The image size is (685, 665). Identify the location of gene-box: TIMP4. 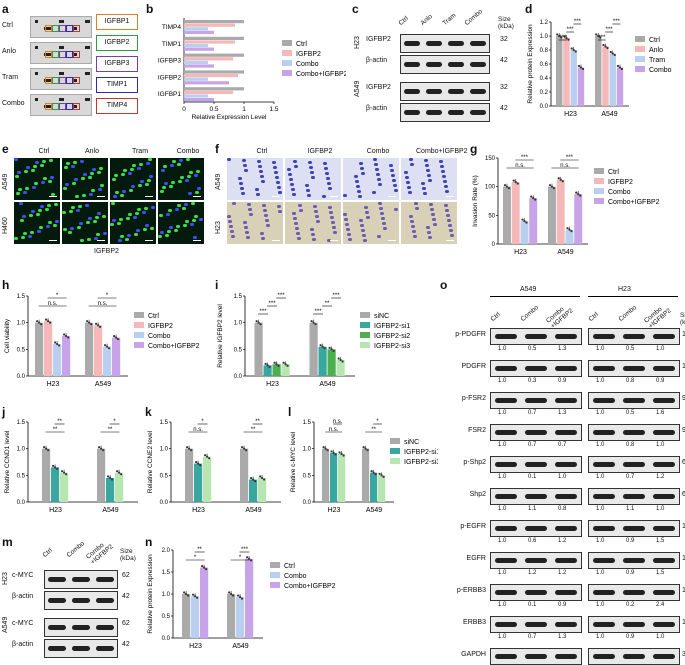
(117, 106).